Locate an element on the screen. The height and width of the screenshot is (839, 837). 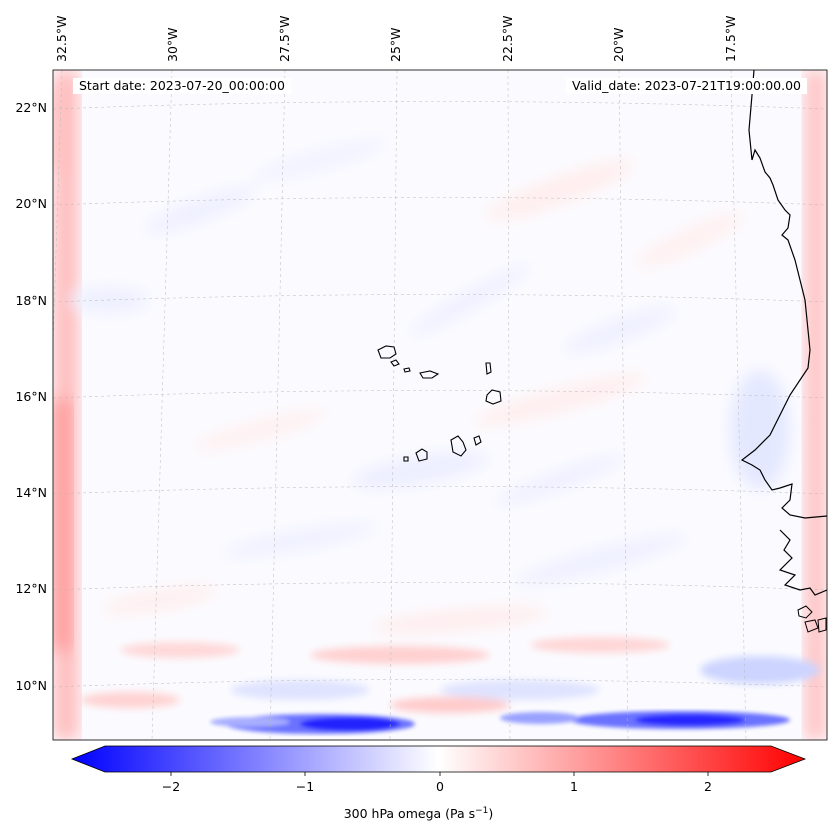
colorbar-tick-label: 0 is located at coordinates (440, 786).